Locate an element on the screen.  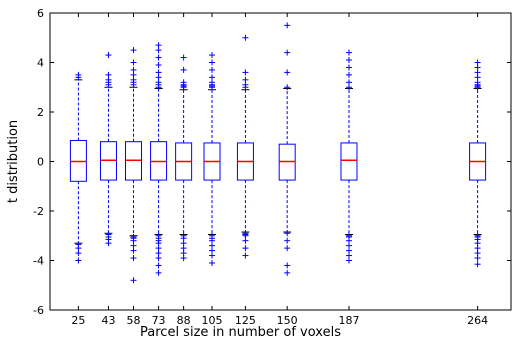
box-iqr is located at coordinates (349, 161).